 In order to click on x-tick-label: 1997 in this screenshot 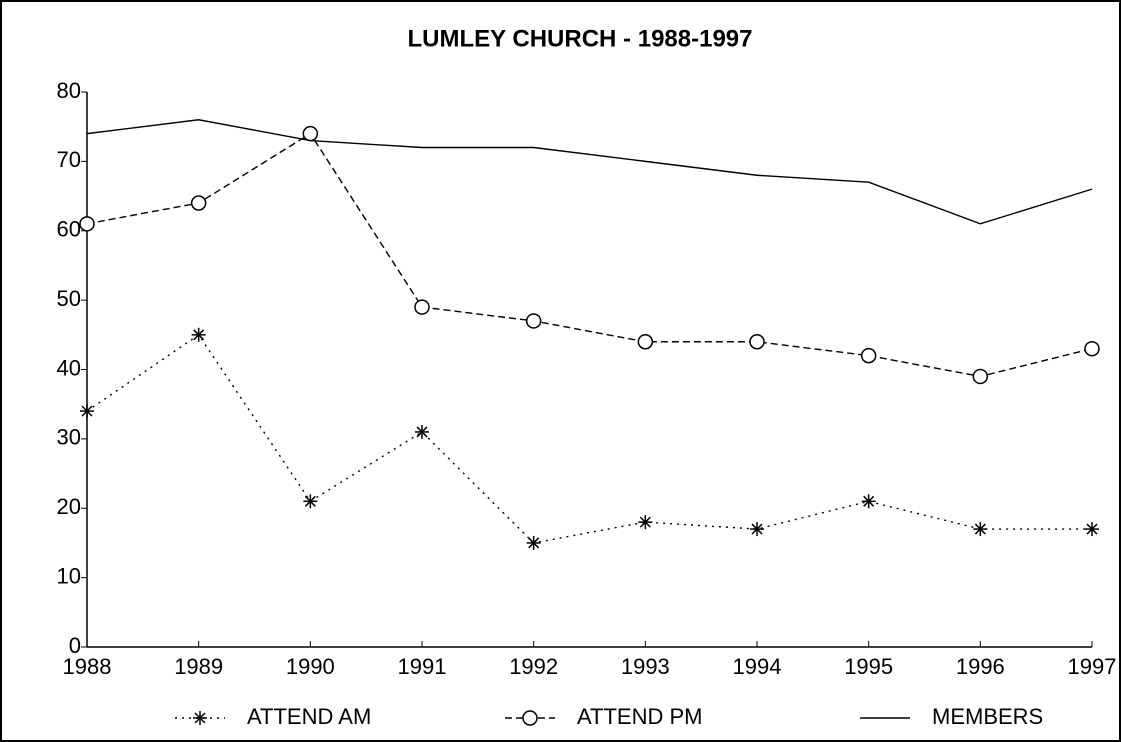, I will do `click(1092, 666)`.